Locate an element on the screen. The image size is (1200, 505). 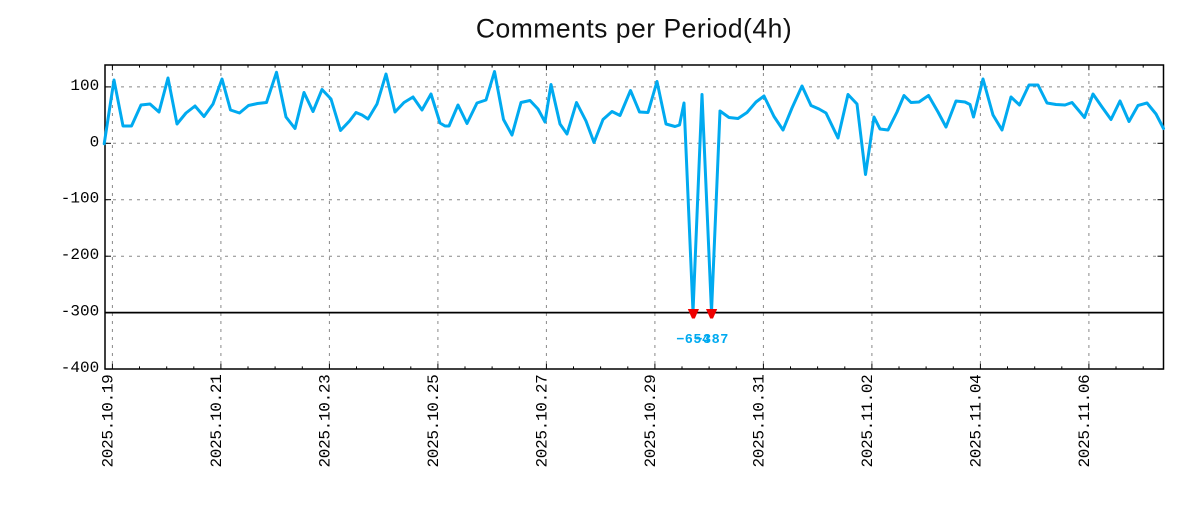
svg-text: −387 is located at coordinates (711, 340).